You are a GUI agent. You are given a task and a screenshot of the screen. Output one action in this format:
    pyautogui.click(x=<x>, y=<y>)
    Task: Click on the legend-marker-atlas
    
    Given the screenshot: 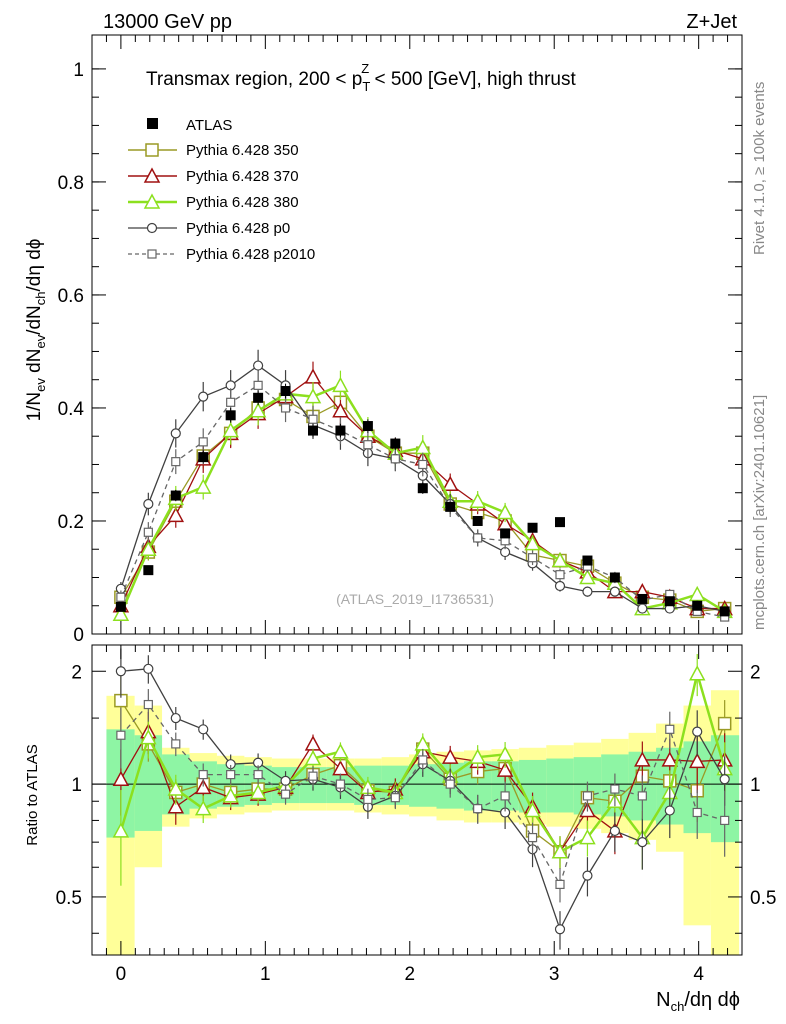 What is the action you would take?
    pyautogui.click(x=152, y=123)
    